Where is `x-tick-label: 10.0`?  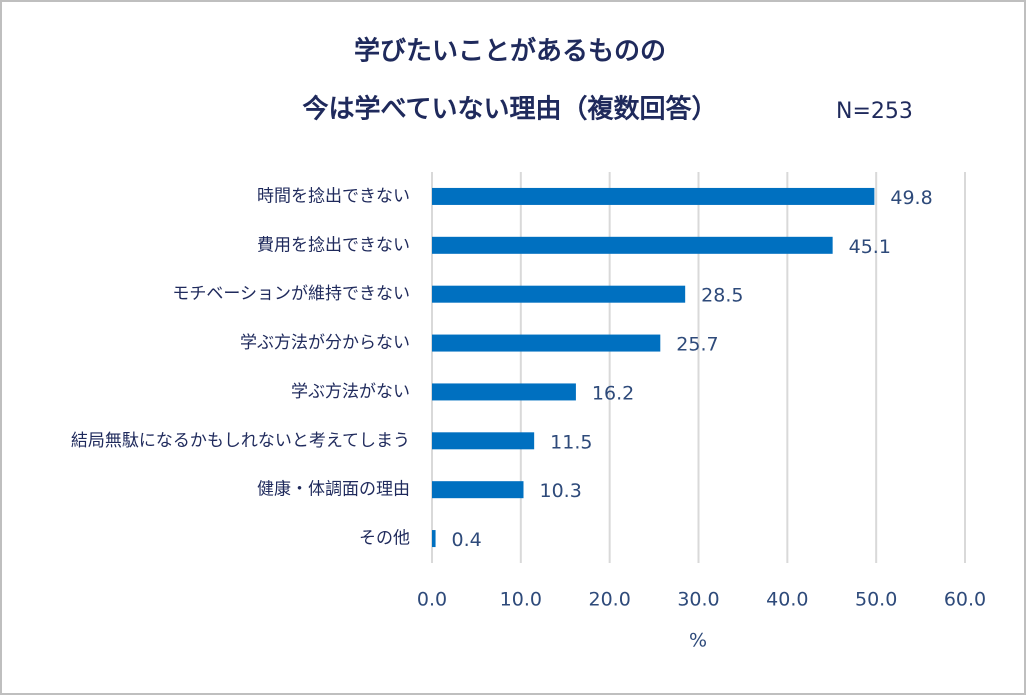 x-tick-label: 10.0 is located at coordinates (521, 600).